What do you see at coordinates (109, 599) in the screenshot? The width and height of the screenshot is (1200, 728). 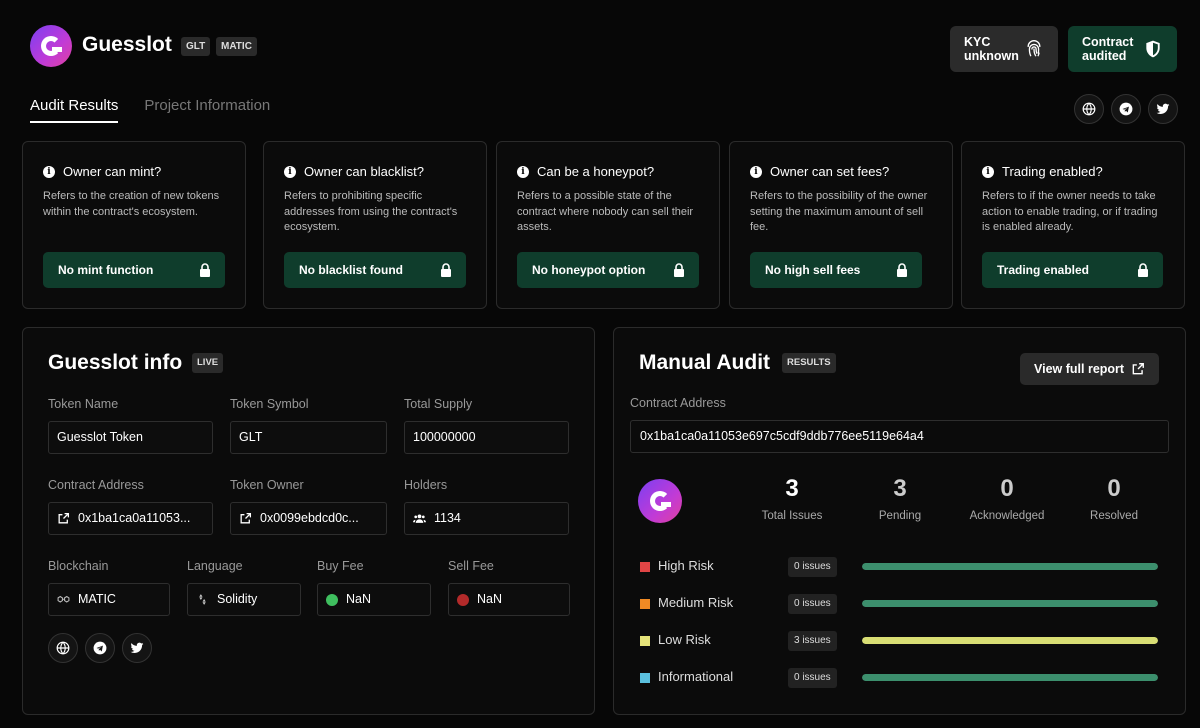 I see `blockchain-field: MATIC` at bounding box center [109, 599].